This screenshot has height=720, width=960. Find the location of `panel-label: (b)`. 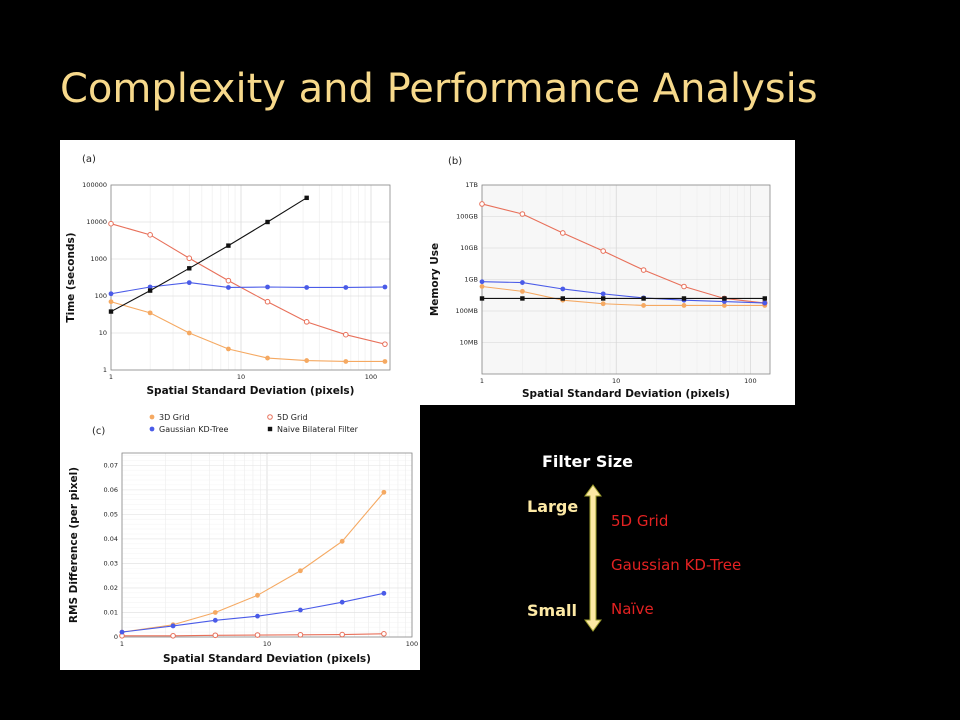

panel-label: (b) is located at coordinates (455, 161).